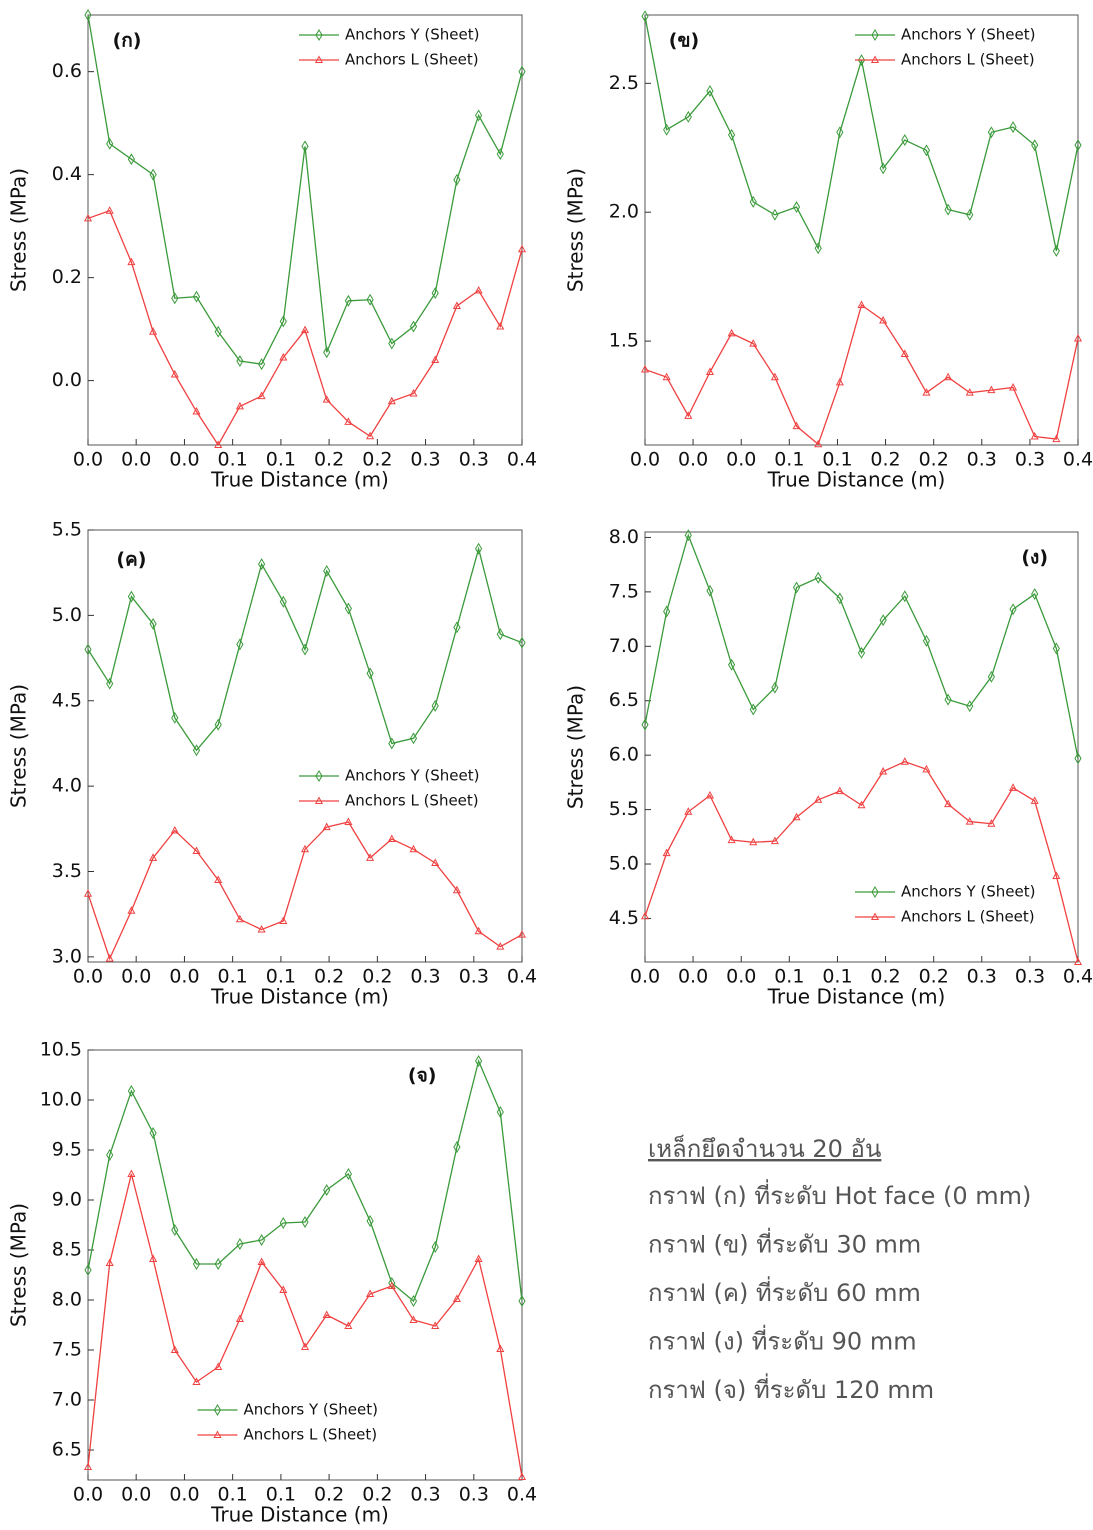 Image resolution: width=1093 pixels, height=1530 pixels. I want to click on y-tick-label: 4.5, so click(67, 700).